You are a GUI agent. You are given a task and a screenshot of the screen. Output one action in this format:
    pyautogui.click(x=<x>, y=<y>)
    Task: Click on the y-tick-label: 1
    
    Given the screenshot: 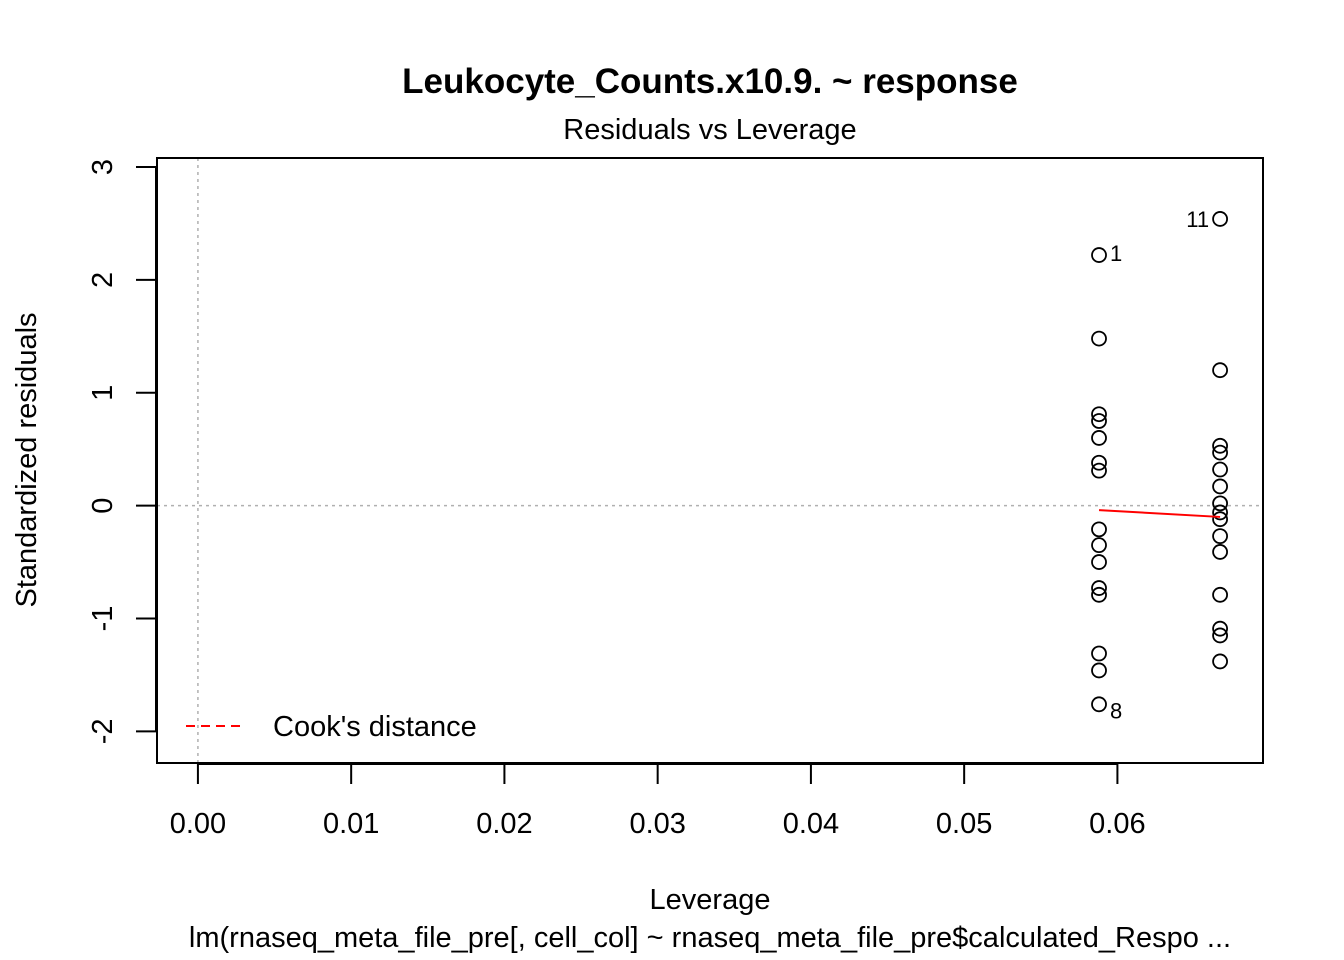 What is the action you would take?
    pyautogui.click(x=103, y=393)
    